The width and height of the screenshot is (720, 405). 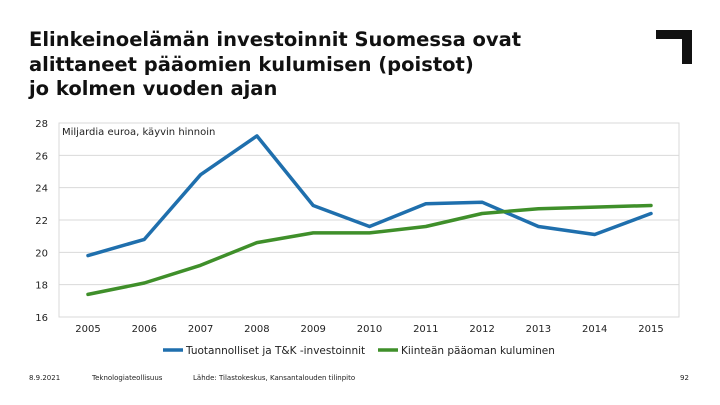 I want to click on y-tick-label: 26, so click(x=41, y=156).